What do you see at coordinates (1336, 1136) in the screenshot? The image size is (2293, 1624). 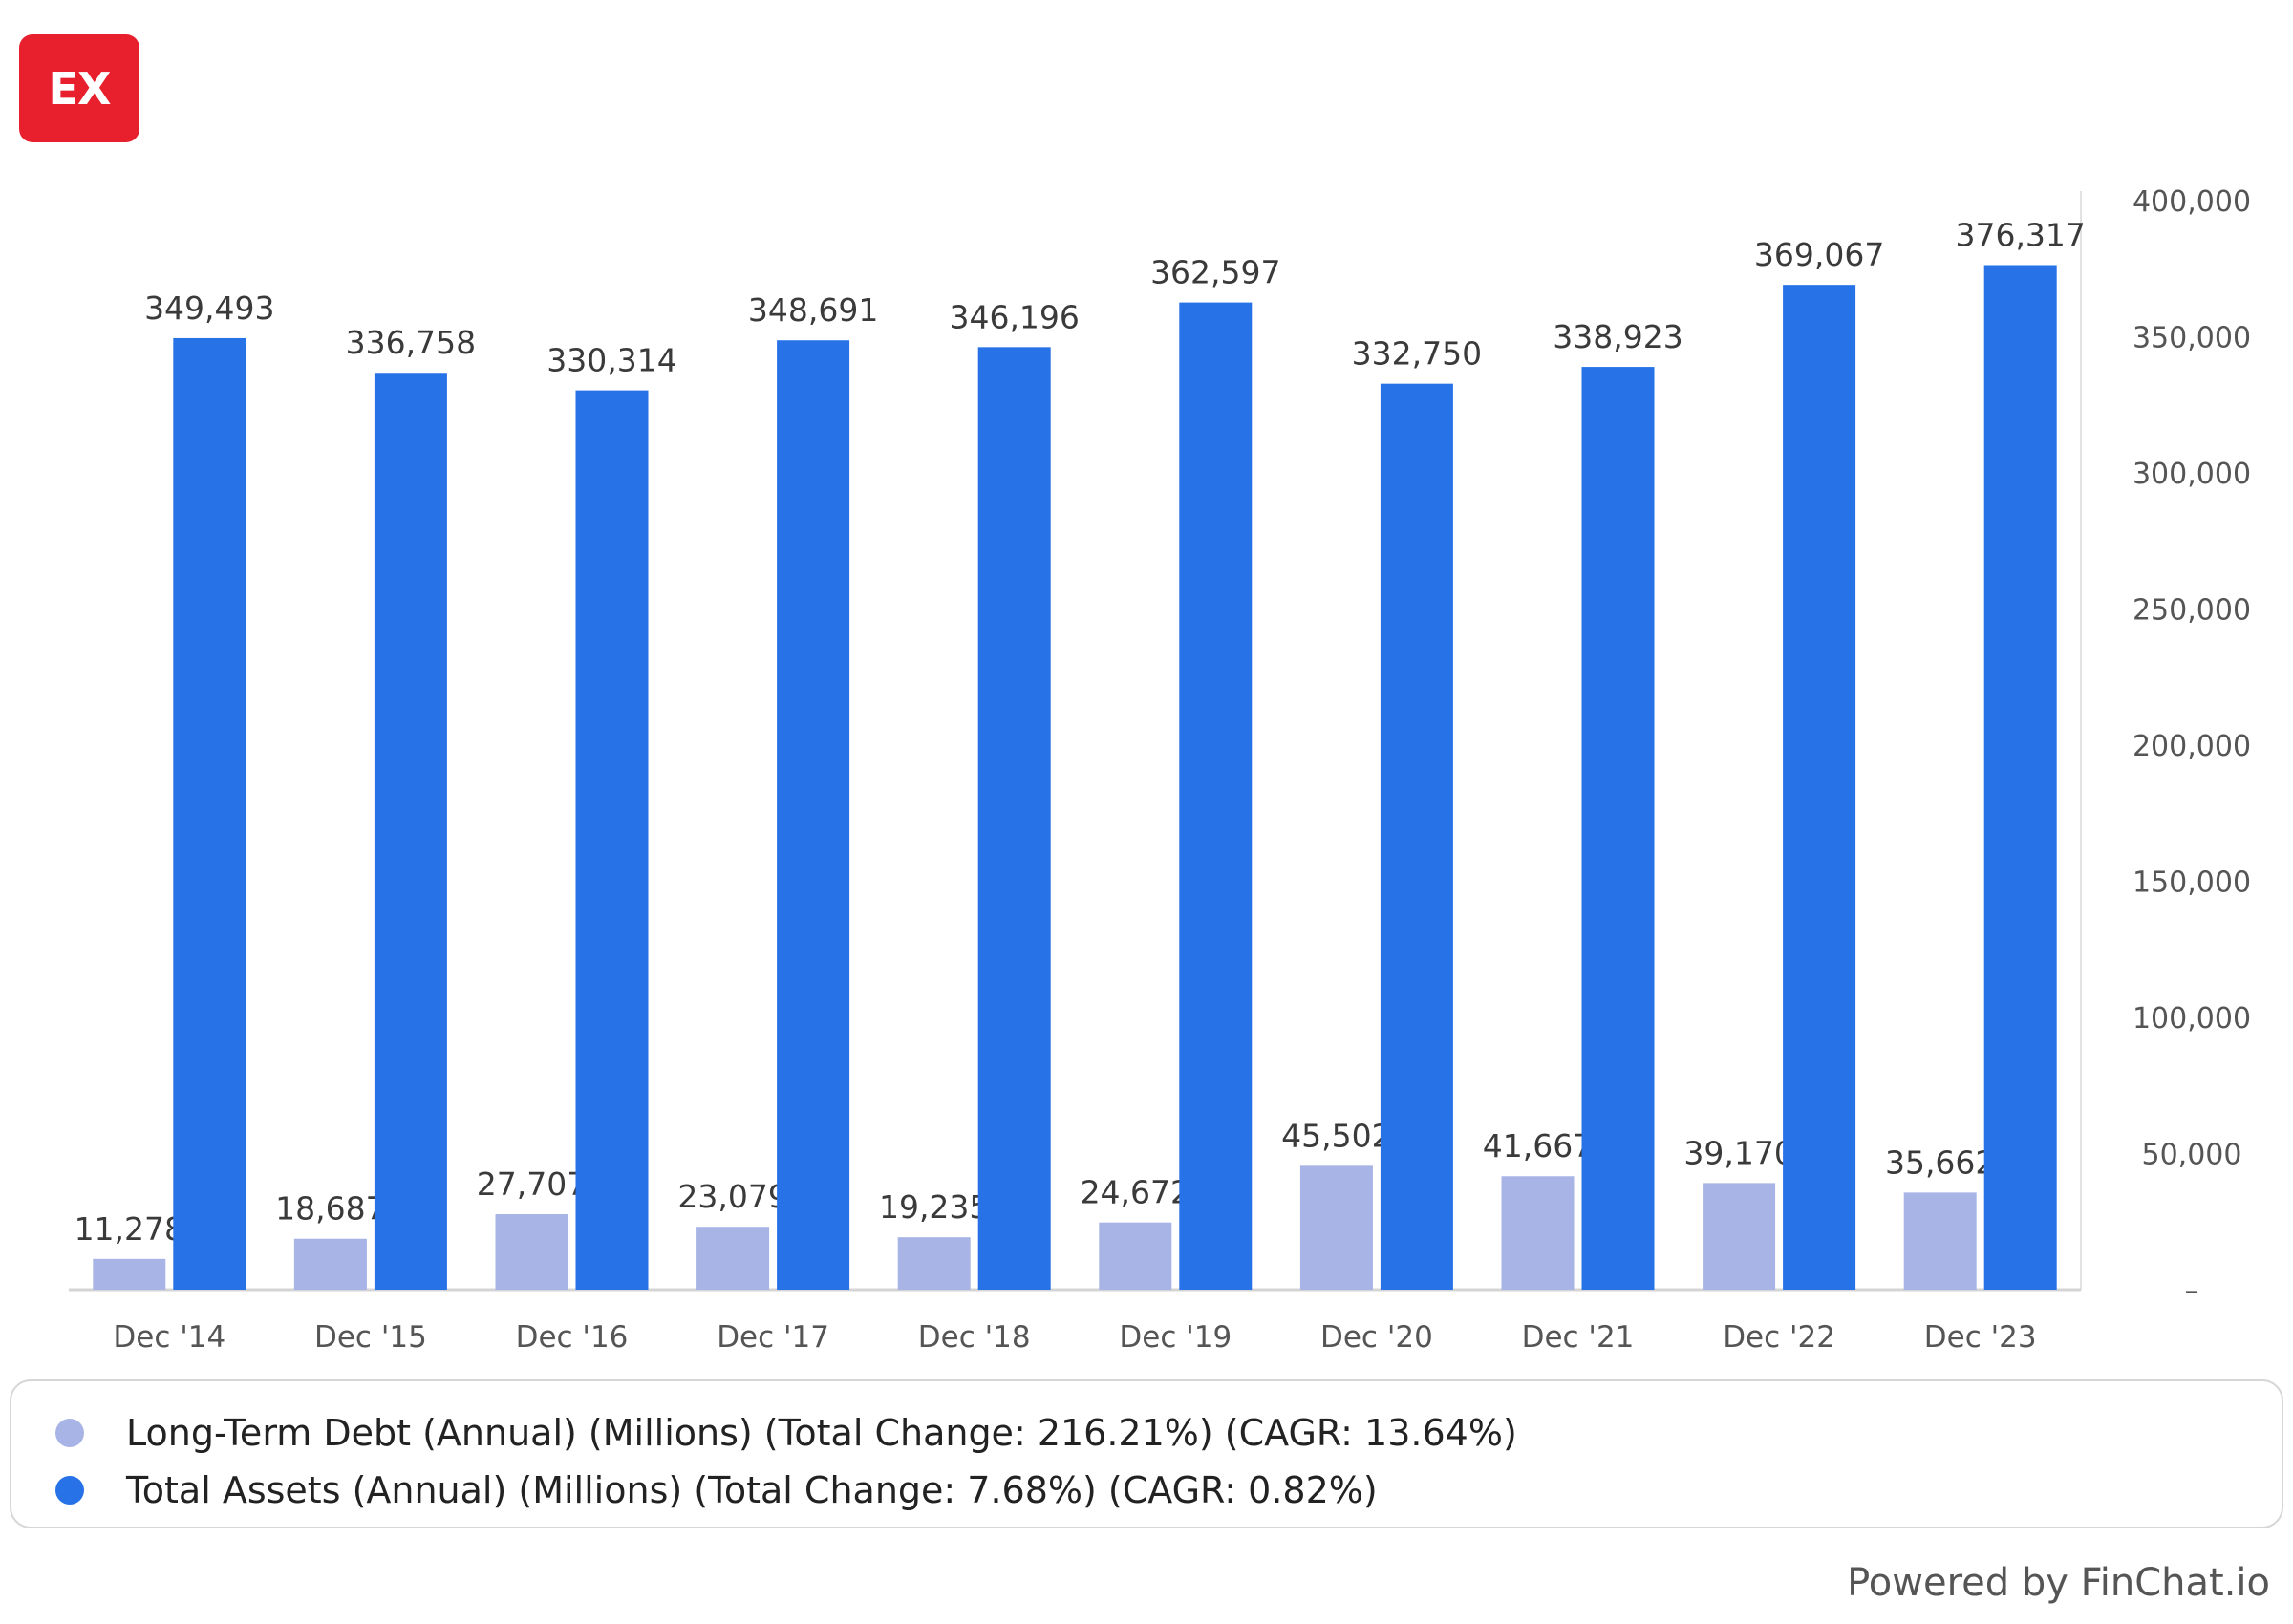 I see `data-label-long-term-debt: 45,502` at bounding box center [1336, 1136].